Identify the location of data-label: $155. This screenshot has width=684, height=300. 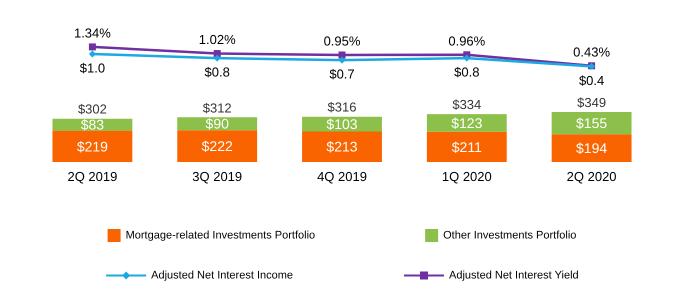
(592, 123).